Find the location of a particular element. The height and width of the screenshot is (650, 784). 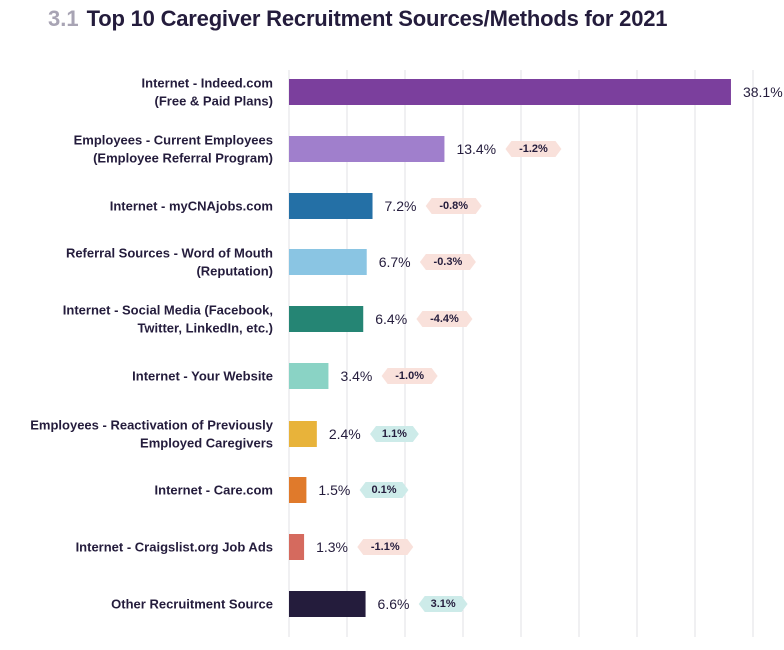

change-label: -4.4% is located at coordinates (444, 319).